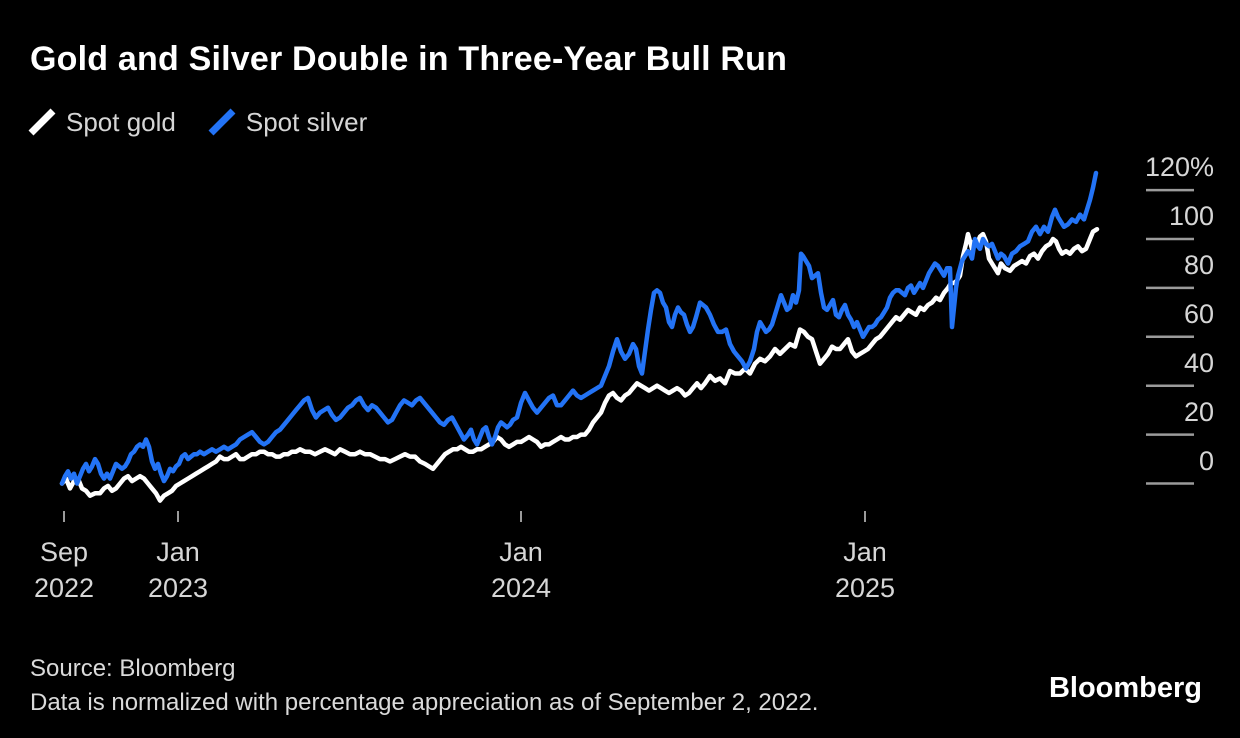 This screenshot has width=1240, height=738. Describe the element at coordinates (1125, 688) in the screenshot. I see `bloomberg-logo: Bloomberg` at that location.